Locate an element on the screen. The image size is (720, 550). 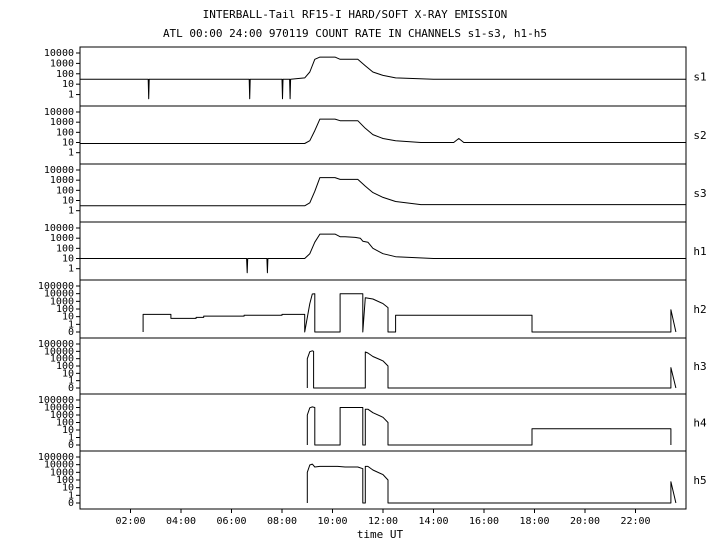
y-tick-label-h4-5: 10000 is located at coordinates (59, 408).